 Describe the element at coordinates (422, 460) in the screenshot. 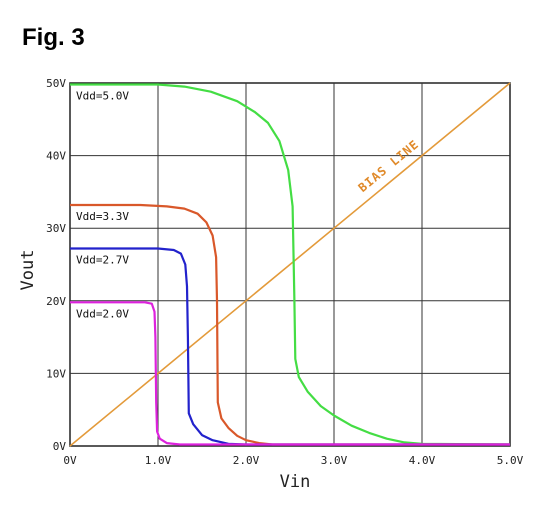

I see `x-tick-label: 4.0V` at that location.